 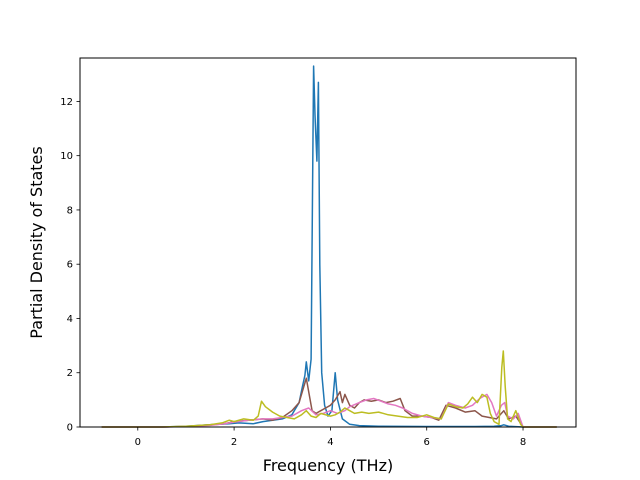 I want to click on x-tick-label: 0, so click(x=138, y=442).